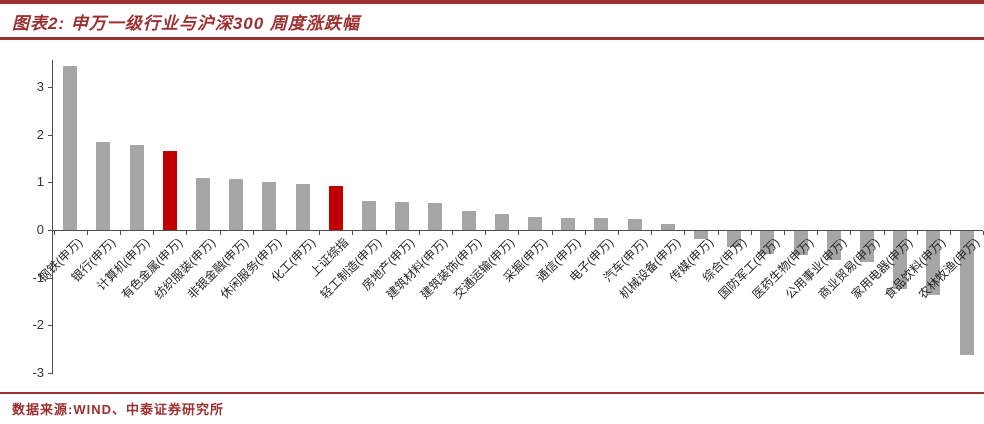 The width and height of the screenshot is (984, 424). Describe the element at coordinates (518, 230) in the screenshot. I see `x-axis-line` at that location.